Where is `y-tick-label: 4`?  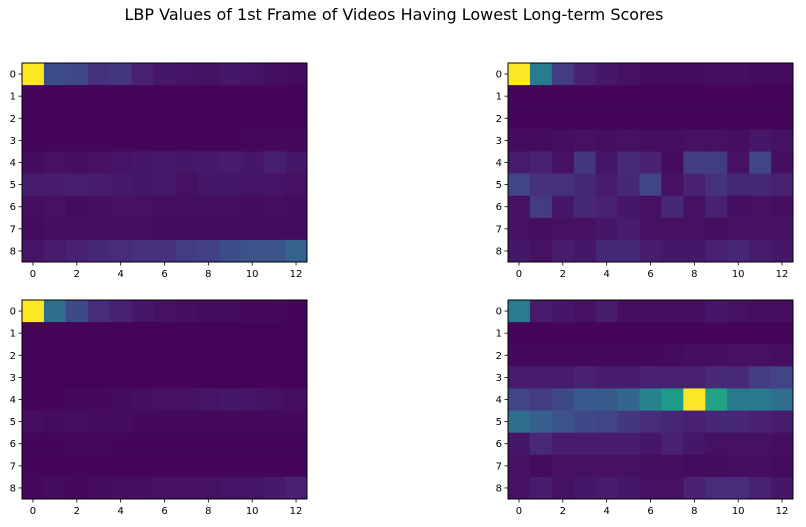
y-tick-label: 4 is located at coordinates (499, 163).